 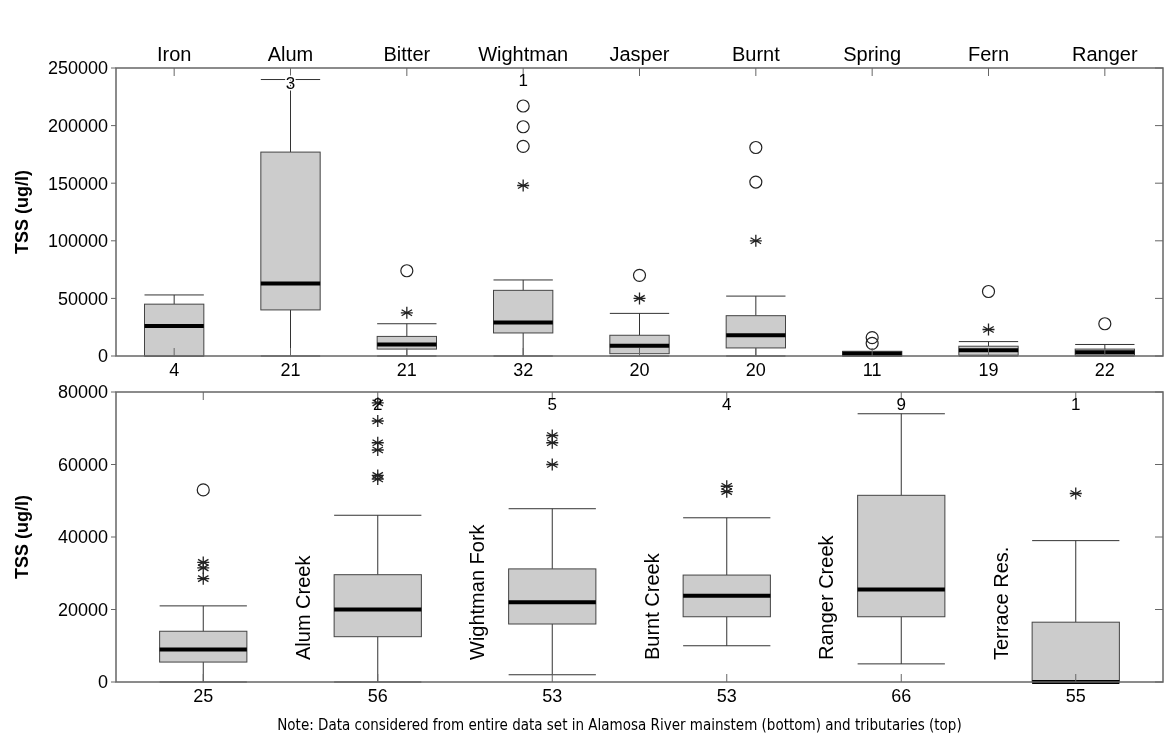 What do you see at coordinates (82, 392) in the screenshot?
I see `y-tick-label: 80000` at bounding box center [82, 392].